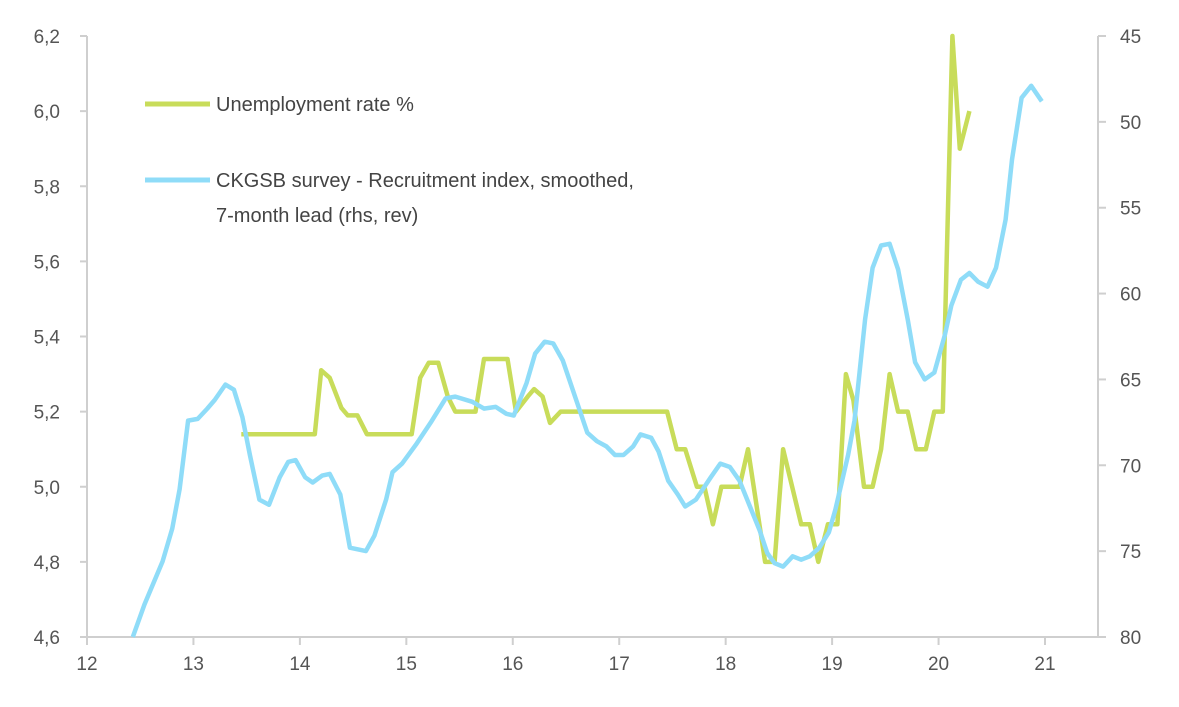 Image resolution: width=1179 pixels, height=707 pixels. I want to click on legend-label-unemployment: Unemployment rate %, so click(315, 105).